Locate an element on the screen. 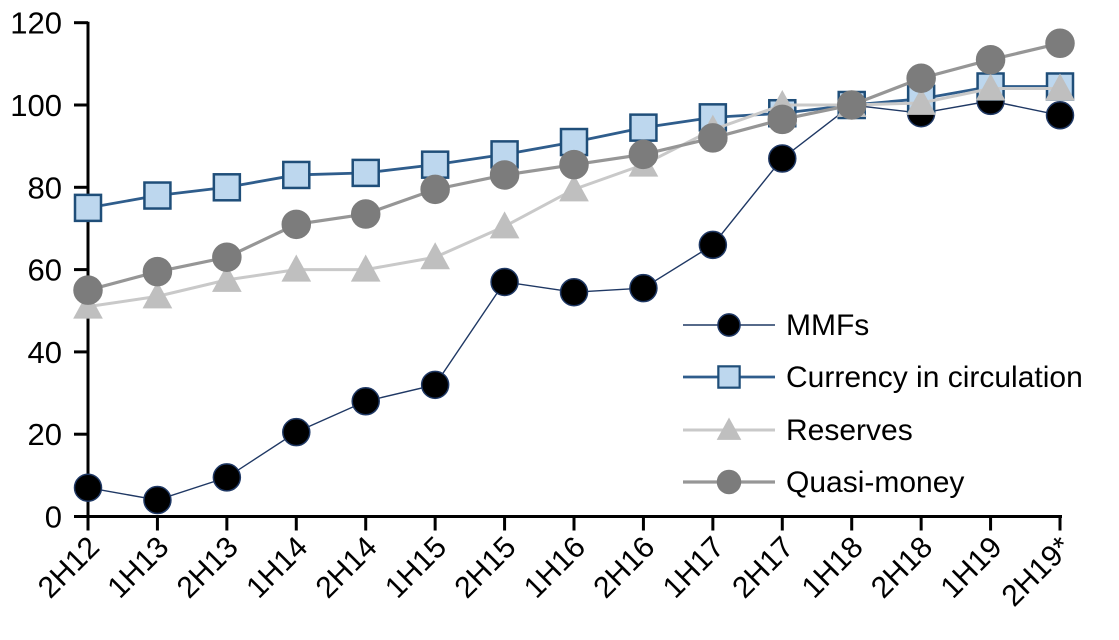 The image size is (1119, 640). legend-marker-quasi-money-icon is located at coordinates (729, 482).